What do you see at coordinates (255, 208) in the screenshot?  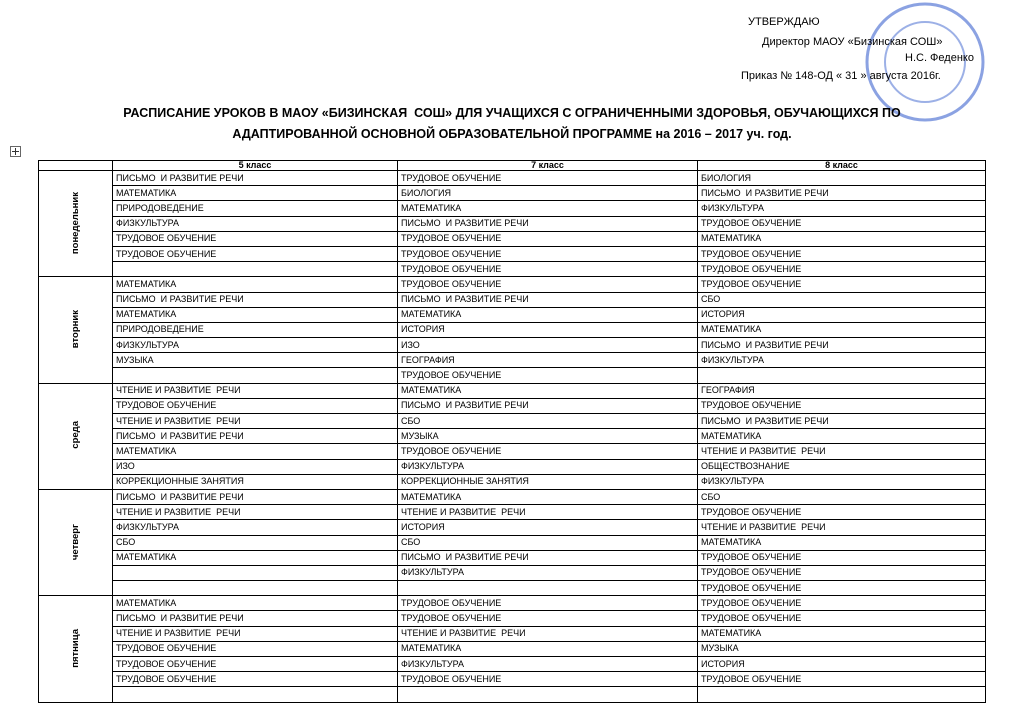 I see `lesson-cell: ПРИРОДОВЕДЕНИЕ` at bounding box center [255, 208].